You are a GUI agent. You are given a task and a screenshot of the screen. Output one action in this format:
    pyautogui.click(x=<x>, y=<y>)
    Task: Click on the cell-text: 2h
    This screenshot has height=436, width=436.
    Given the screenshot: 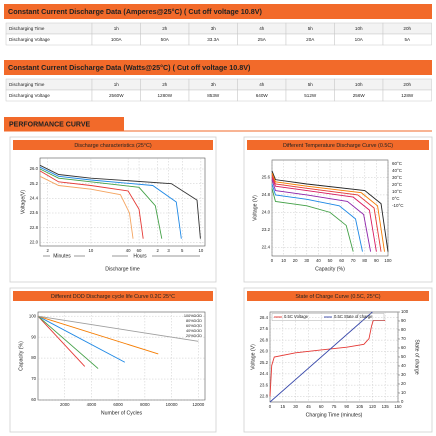 What is the action you would take?
    pyautogui.click(x=165, y=84)
    